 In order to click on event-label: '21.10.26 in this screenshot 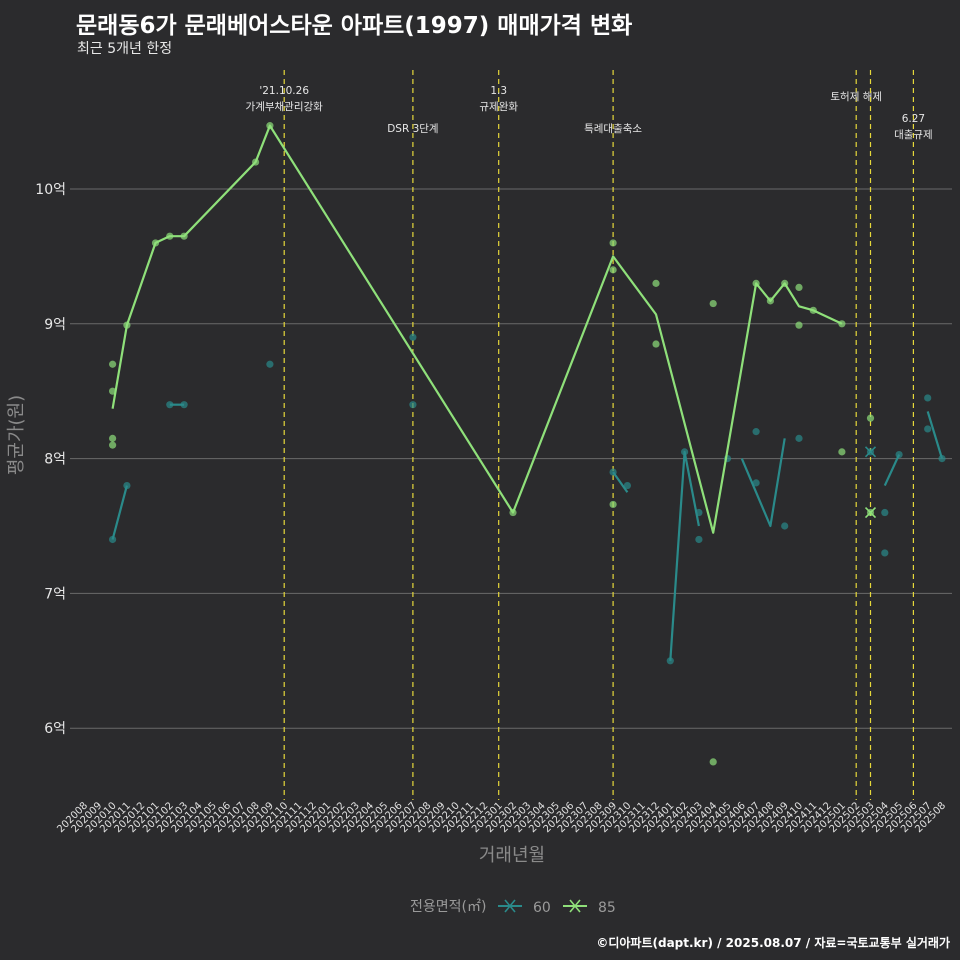, I will do `click(284, 91)`.